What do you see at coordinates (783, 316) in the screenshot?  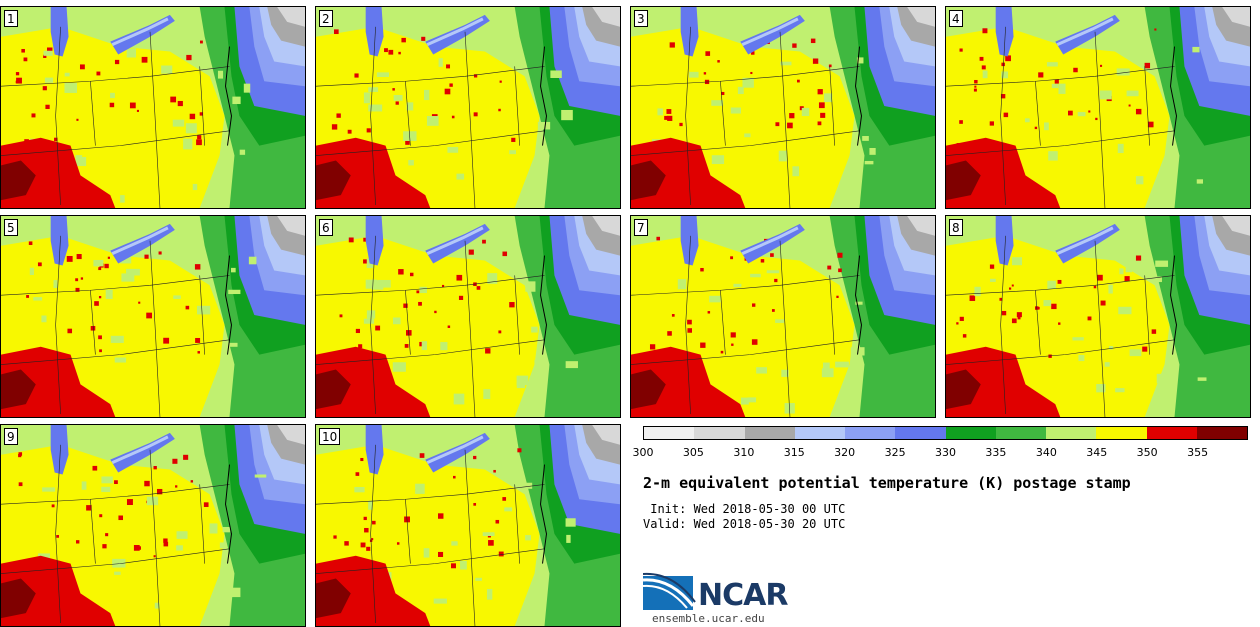 I see `ensemble-member-map: 7` at bounding box center [783, 316].